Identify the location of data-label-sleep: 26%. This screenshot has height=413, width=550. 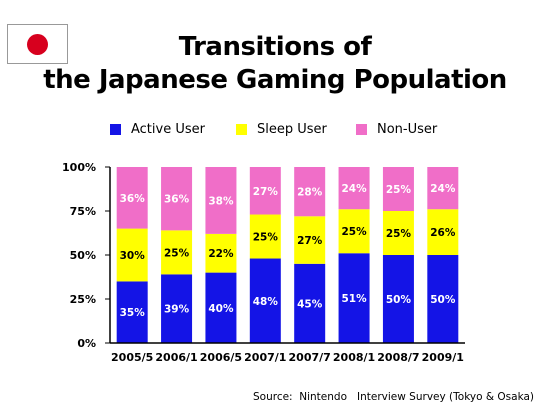
(443, 233).